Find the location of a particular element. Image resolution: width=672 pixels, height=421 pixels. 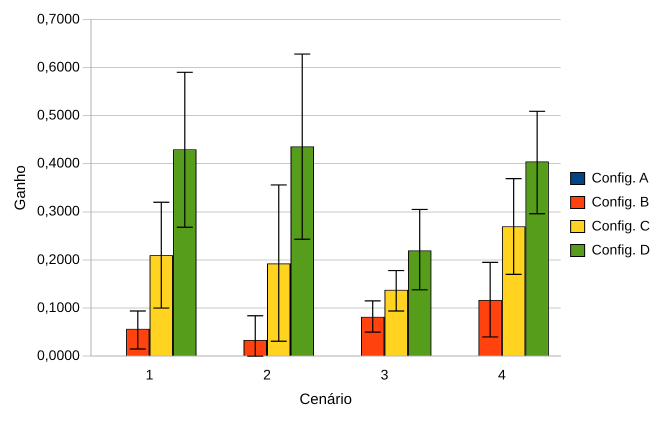

y-tick-label: 0,3000 is located at coordinates (58, 210).